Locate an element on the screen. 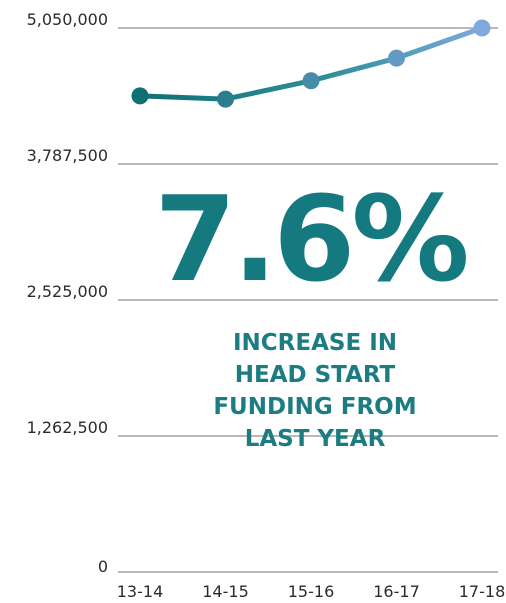  x-tick-label: 16-17 is located at coordinates (396, 591).